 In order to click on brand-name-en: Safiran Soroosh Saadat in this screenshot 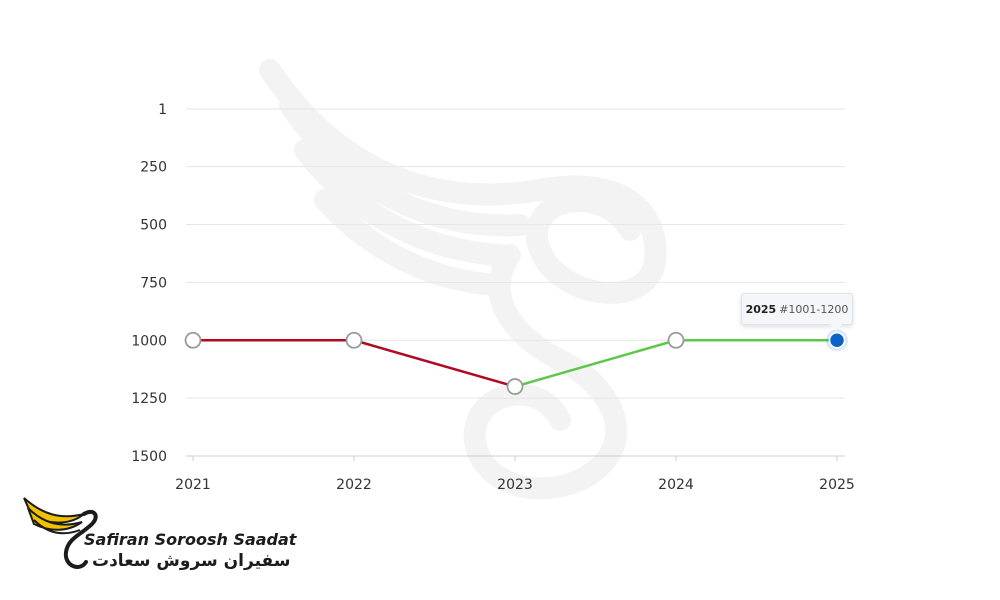, I will do `click(190, 539)`.